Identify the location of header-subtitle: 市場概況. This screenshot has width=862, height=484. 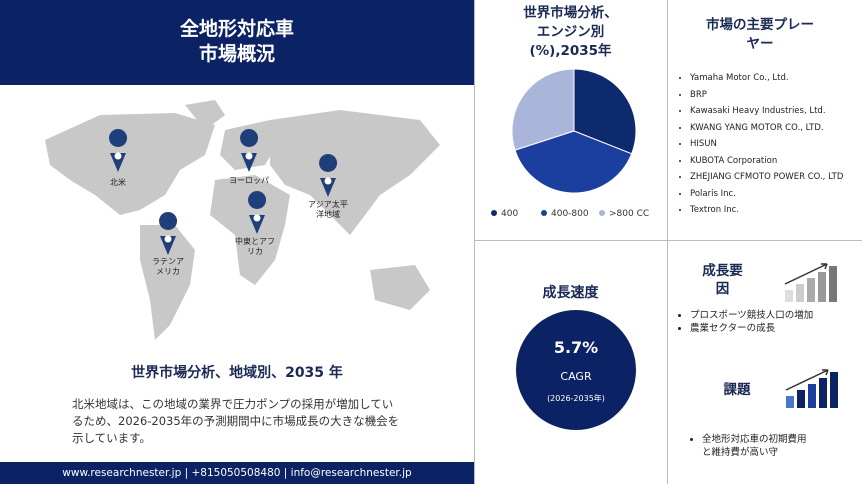
(236, 54).